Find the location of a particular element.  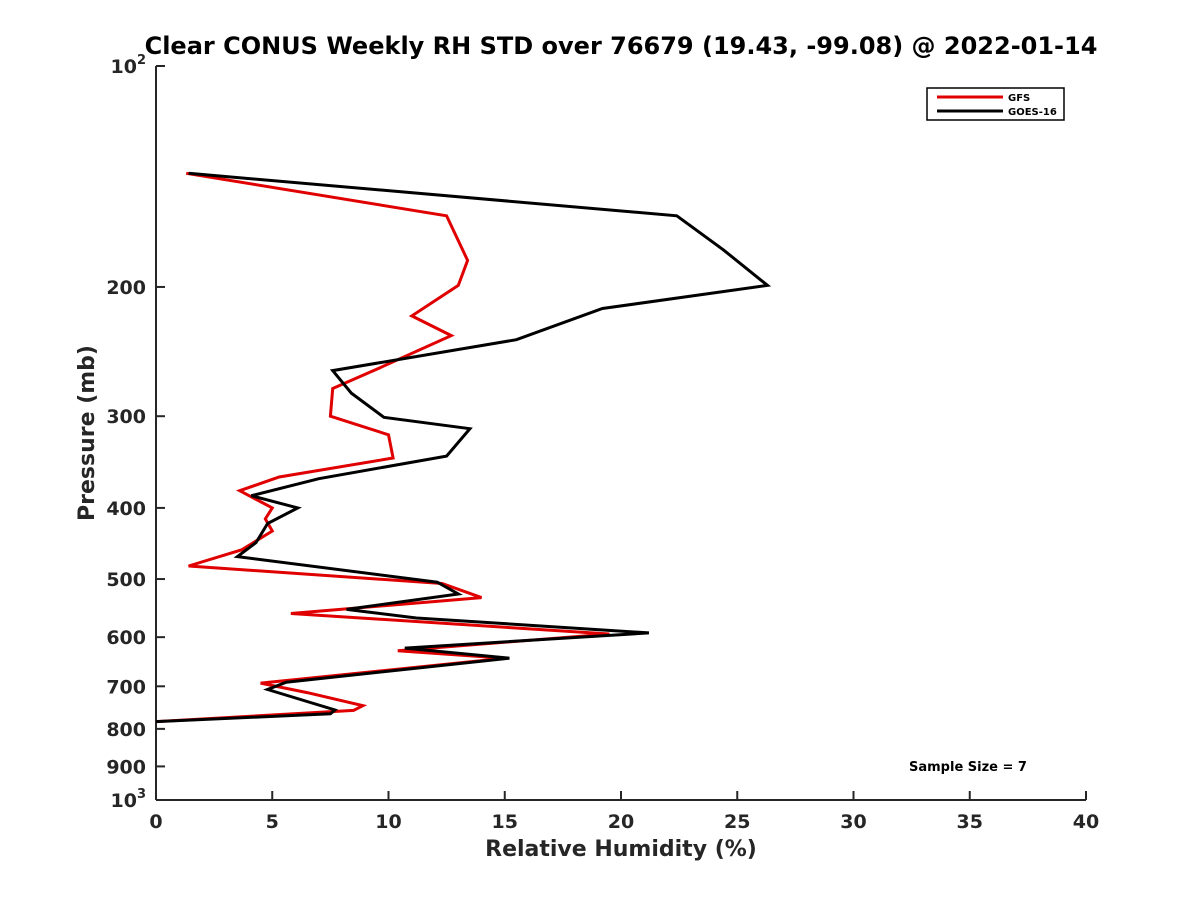

y-tick-label: 900 is located at coordinates (126, 767).